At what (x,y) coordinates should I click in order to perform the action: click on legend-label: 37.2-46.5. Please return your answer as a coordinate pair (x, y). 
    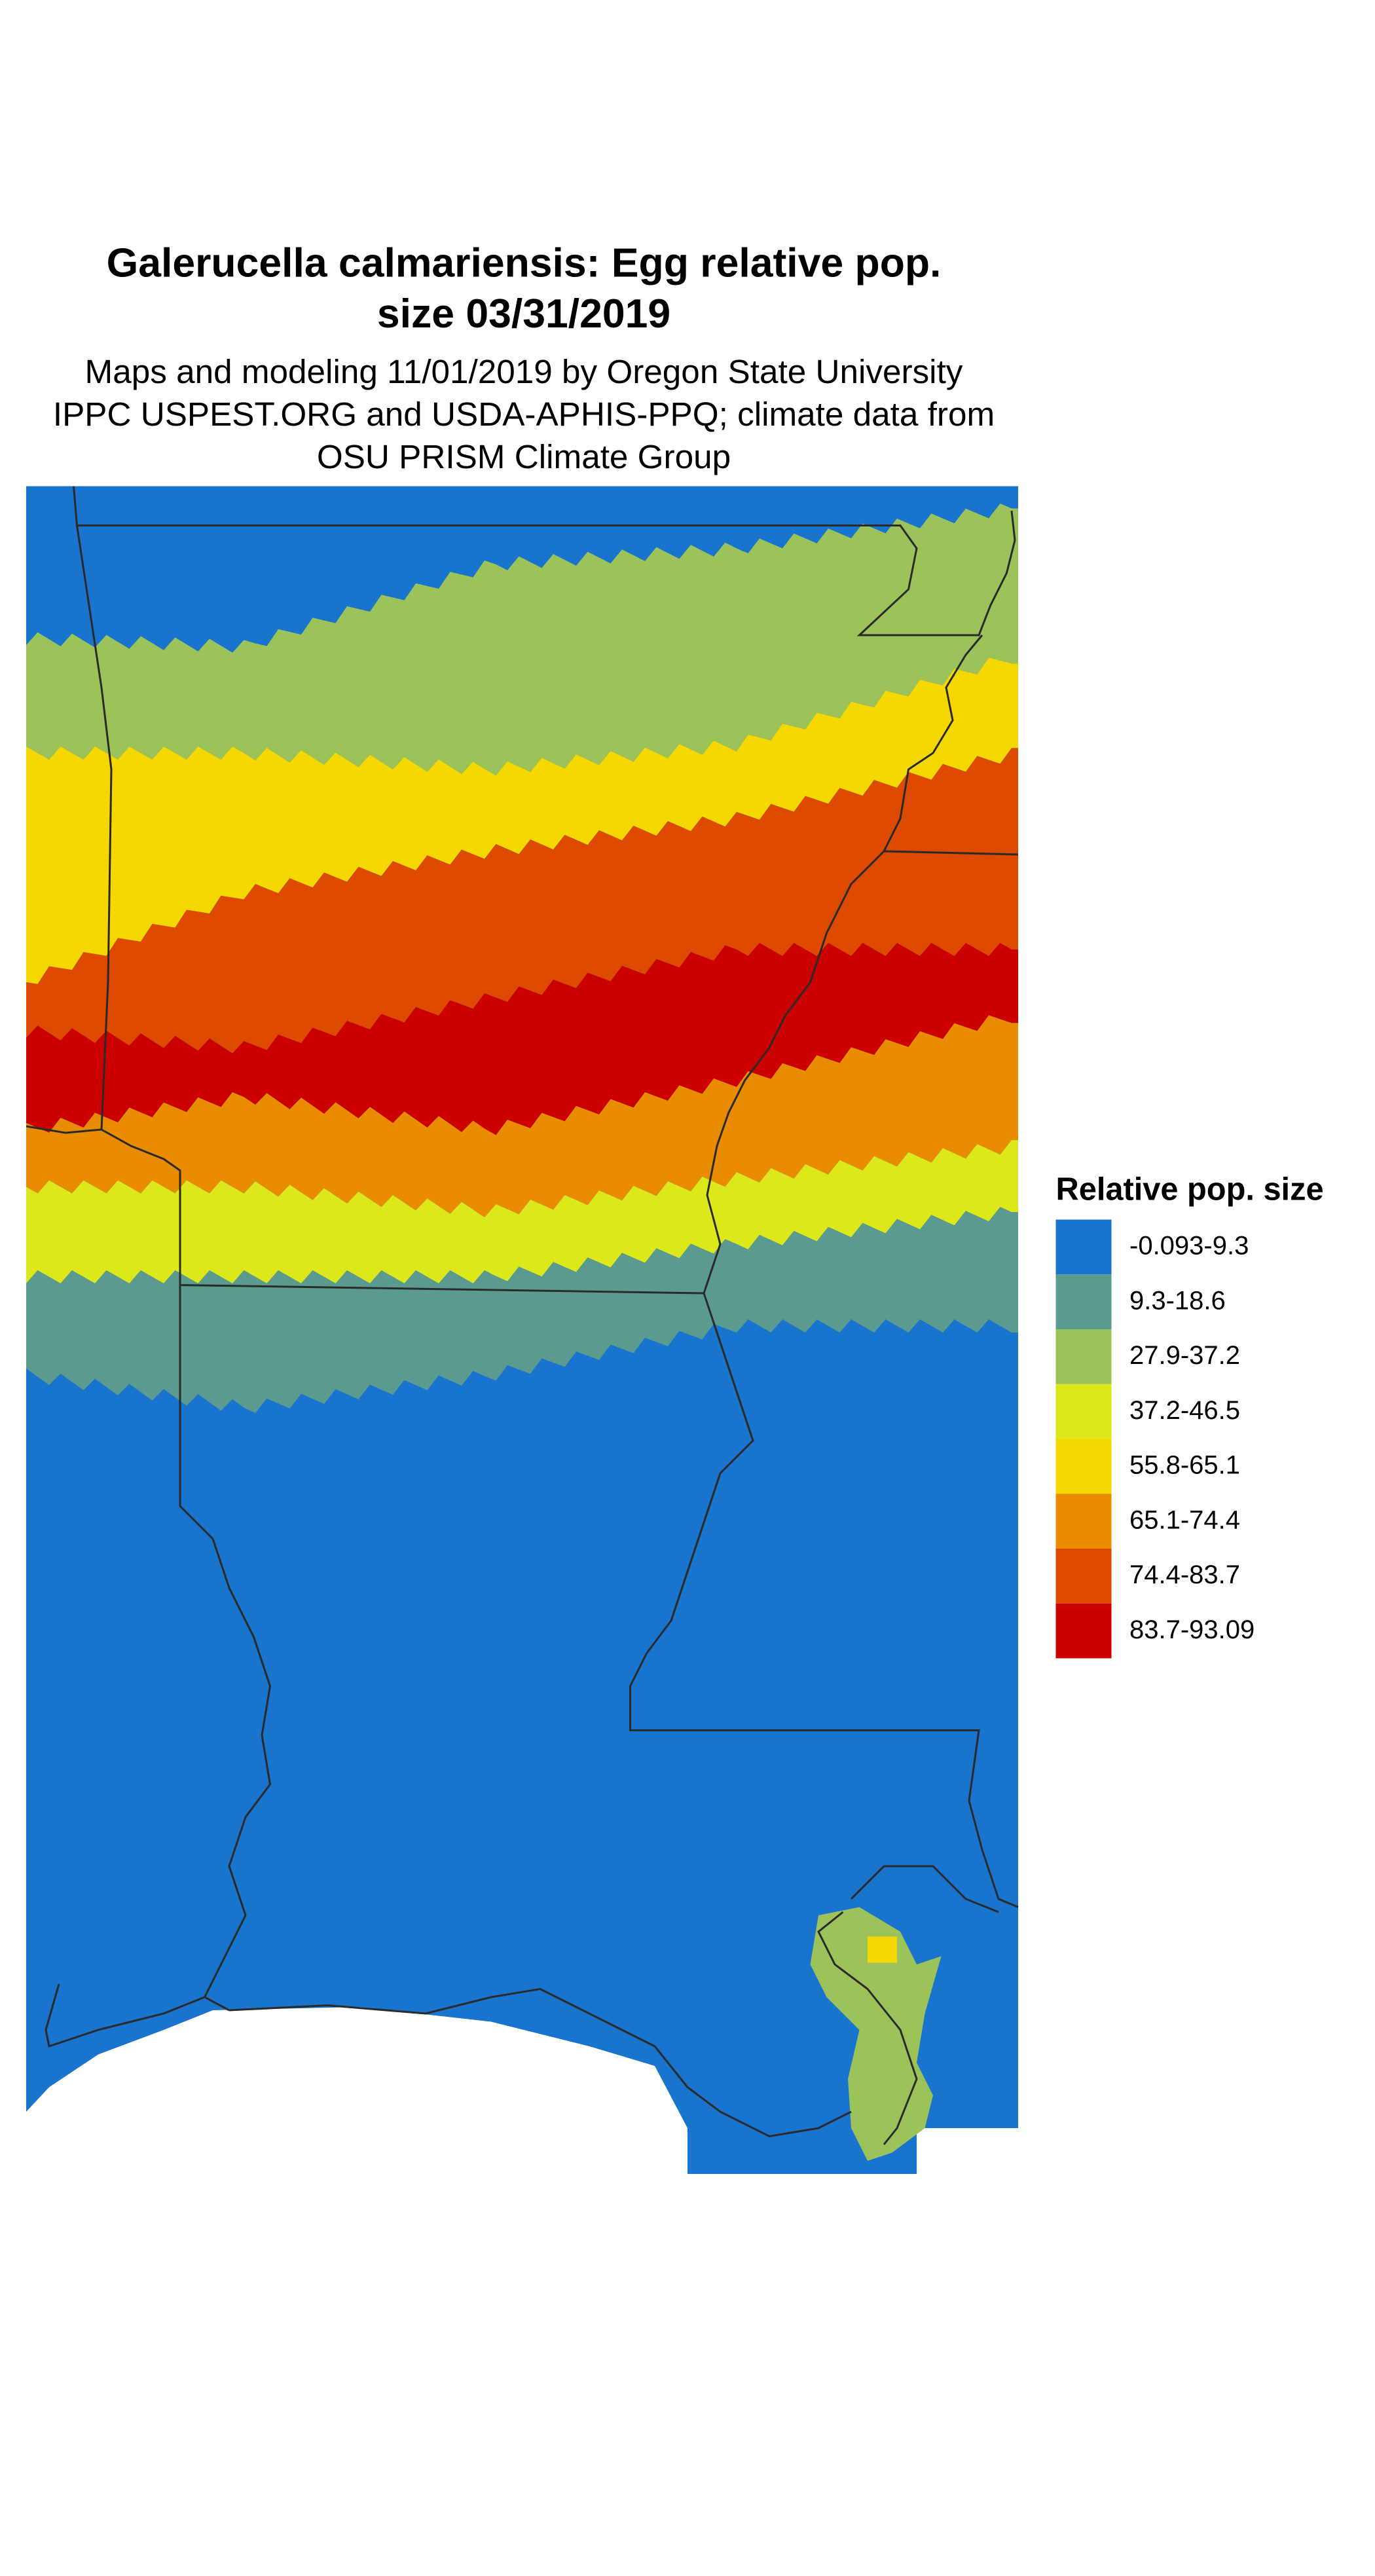
    Looking at the image, I should click on (1185, 1410).